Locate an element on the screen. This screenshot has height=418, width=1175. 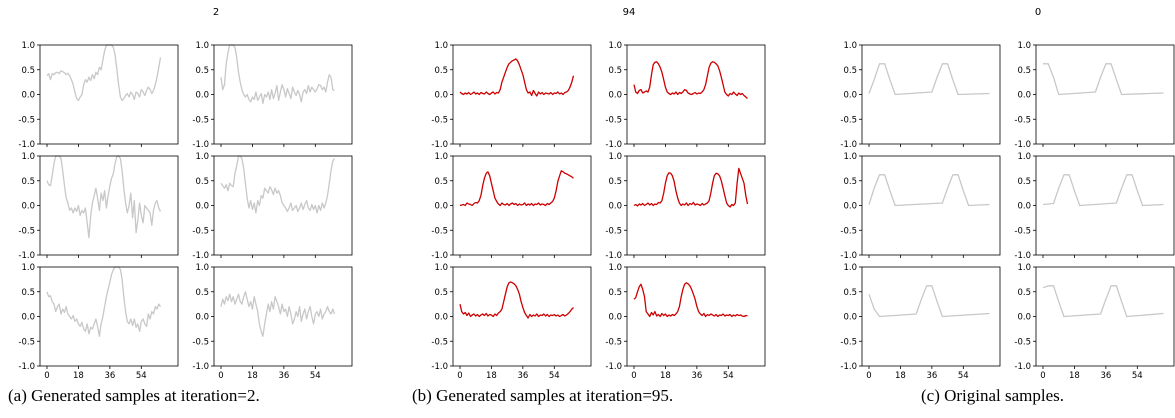
caption-c: (c) Original samples. is located at coordinates (993, 395).